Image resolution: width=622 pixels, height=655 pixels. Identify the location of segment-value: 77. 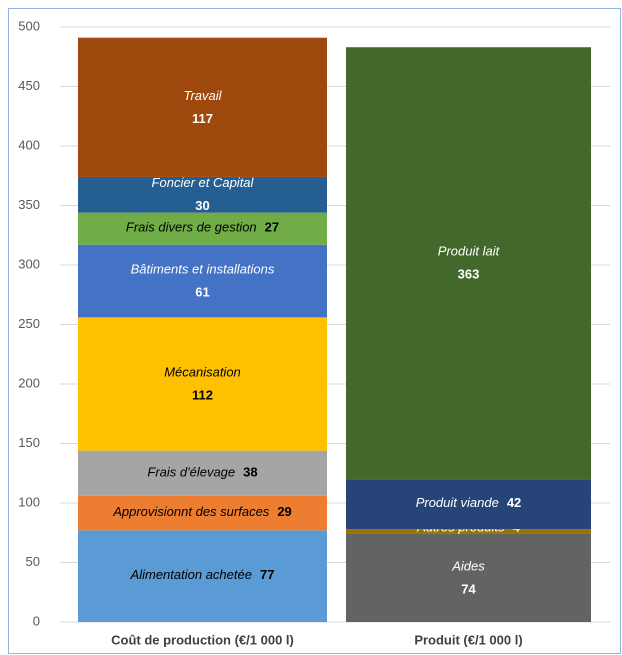
(267, 575).